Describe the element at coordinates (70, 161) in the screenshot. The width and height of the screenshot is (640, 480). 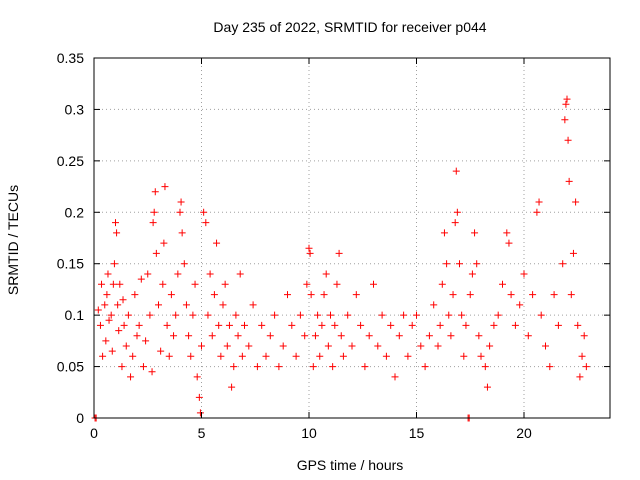
I see `y-tick-label: 0.25` at that location.